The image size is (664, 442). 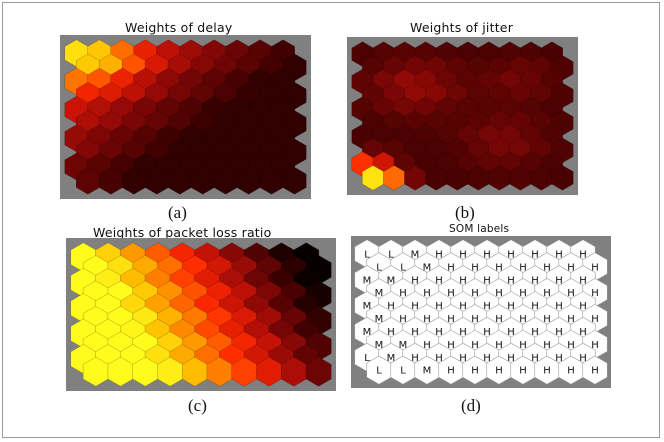 What do you see at coordinates (185, 117) in the screenshot?
I see `heatmap-delay` at bounding box center [185, 117].